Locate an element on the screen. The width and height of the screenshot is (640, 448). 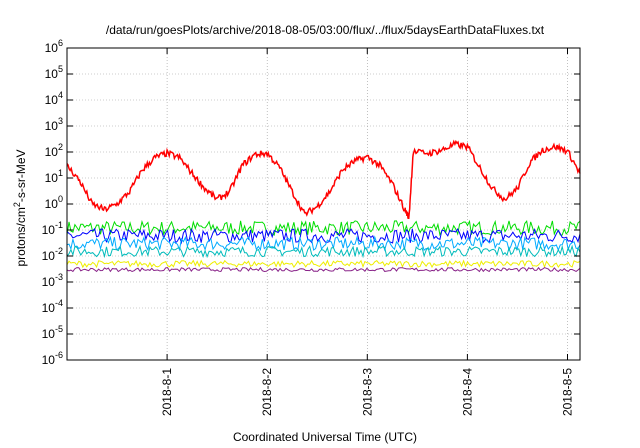
y-tick-label: 10⁻⁴ is located at coordinates (52, 306).